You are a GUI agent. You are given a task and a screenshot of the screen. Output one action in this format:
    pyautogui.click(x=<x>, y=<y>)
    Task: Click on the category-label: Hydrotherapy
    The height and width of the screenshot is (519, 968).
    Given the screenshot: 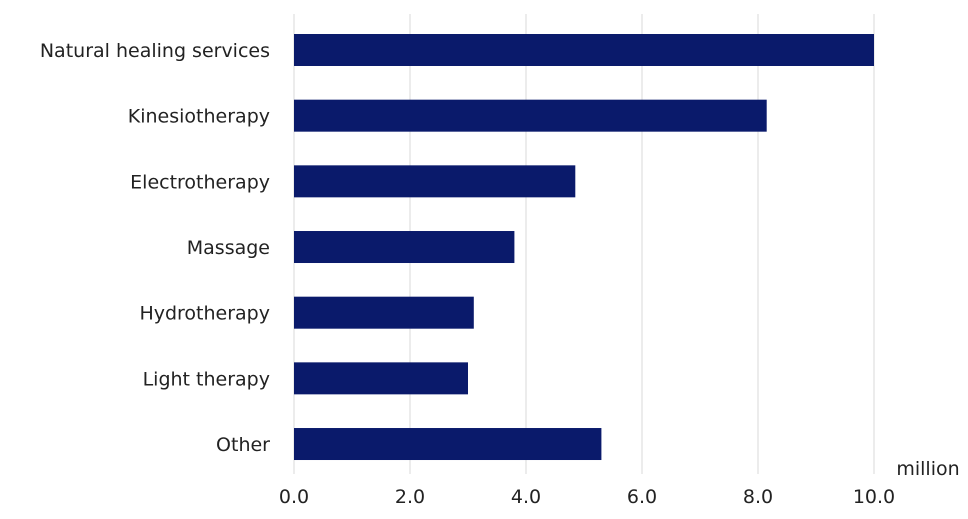 What is the action you would take?
    pyautogui.click(x=204, y=314)
    